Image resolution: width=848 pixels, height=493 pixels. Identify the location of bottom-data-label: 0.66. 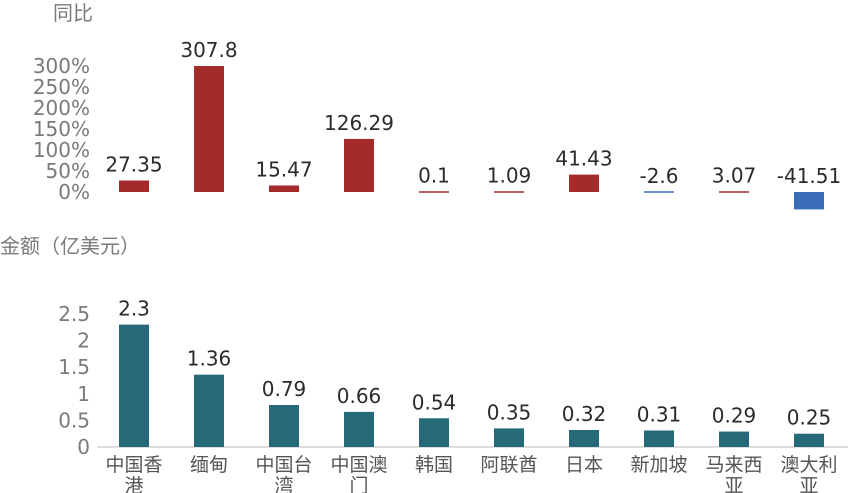
(359, 396).